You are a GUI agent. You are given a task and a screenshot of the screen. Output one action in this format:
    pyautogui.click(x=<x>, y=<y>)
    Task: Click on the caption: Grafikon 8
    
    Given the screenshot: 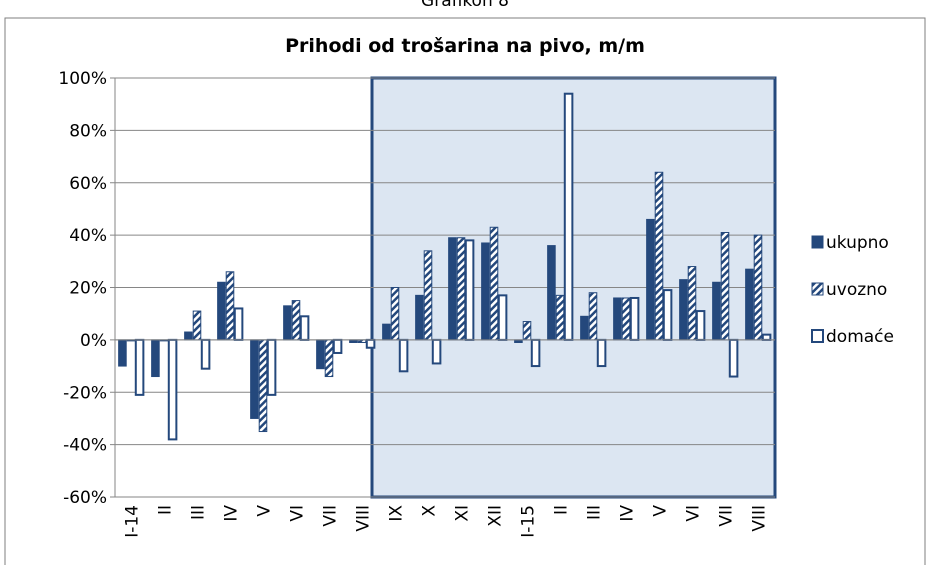 What is the action you would take?
    pyautogui.click(x=465, y=5)
    